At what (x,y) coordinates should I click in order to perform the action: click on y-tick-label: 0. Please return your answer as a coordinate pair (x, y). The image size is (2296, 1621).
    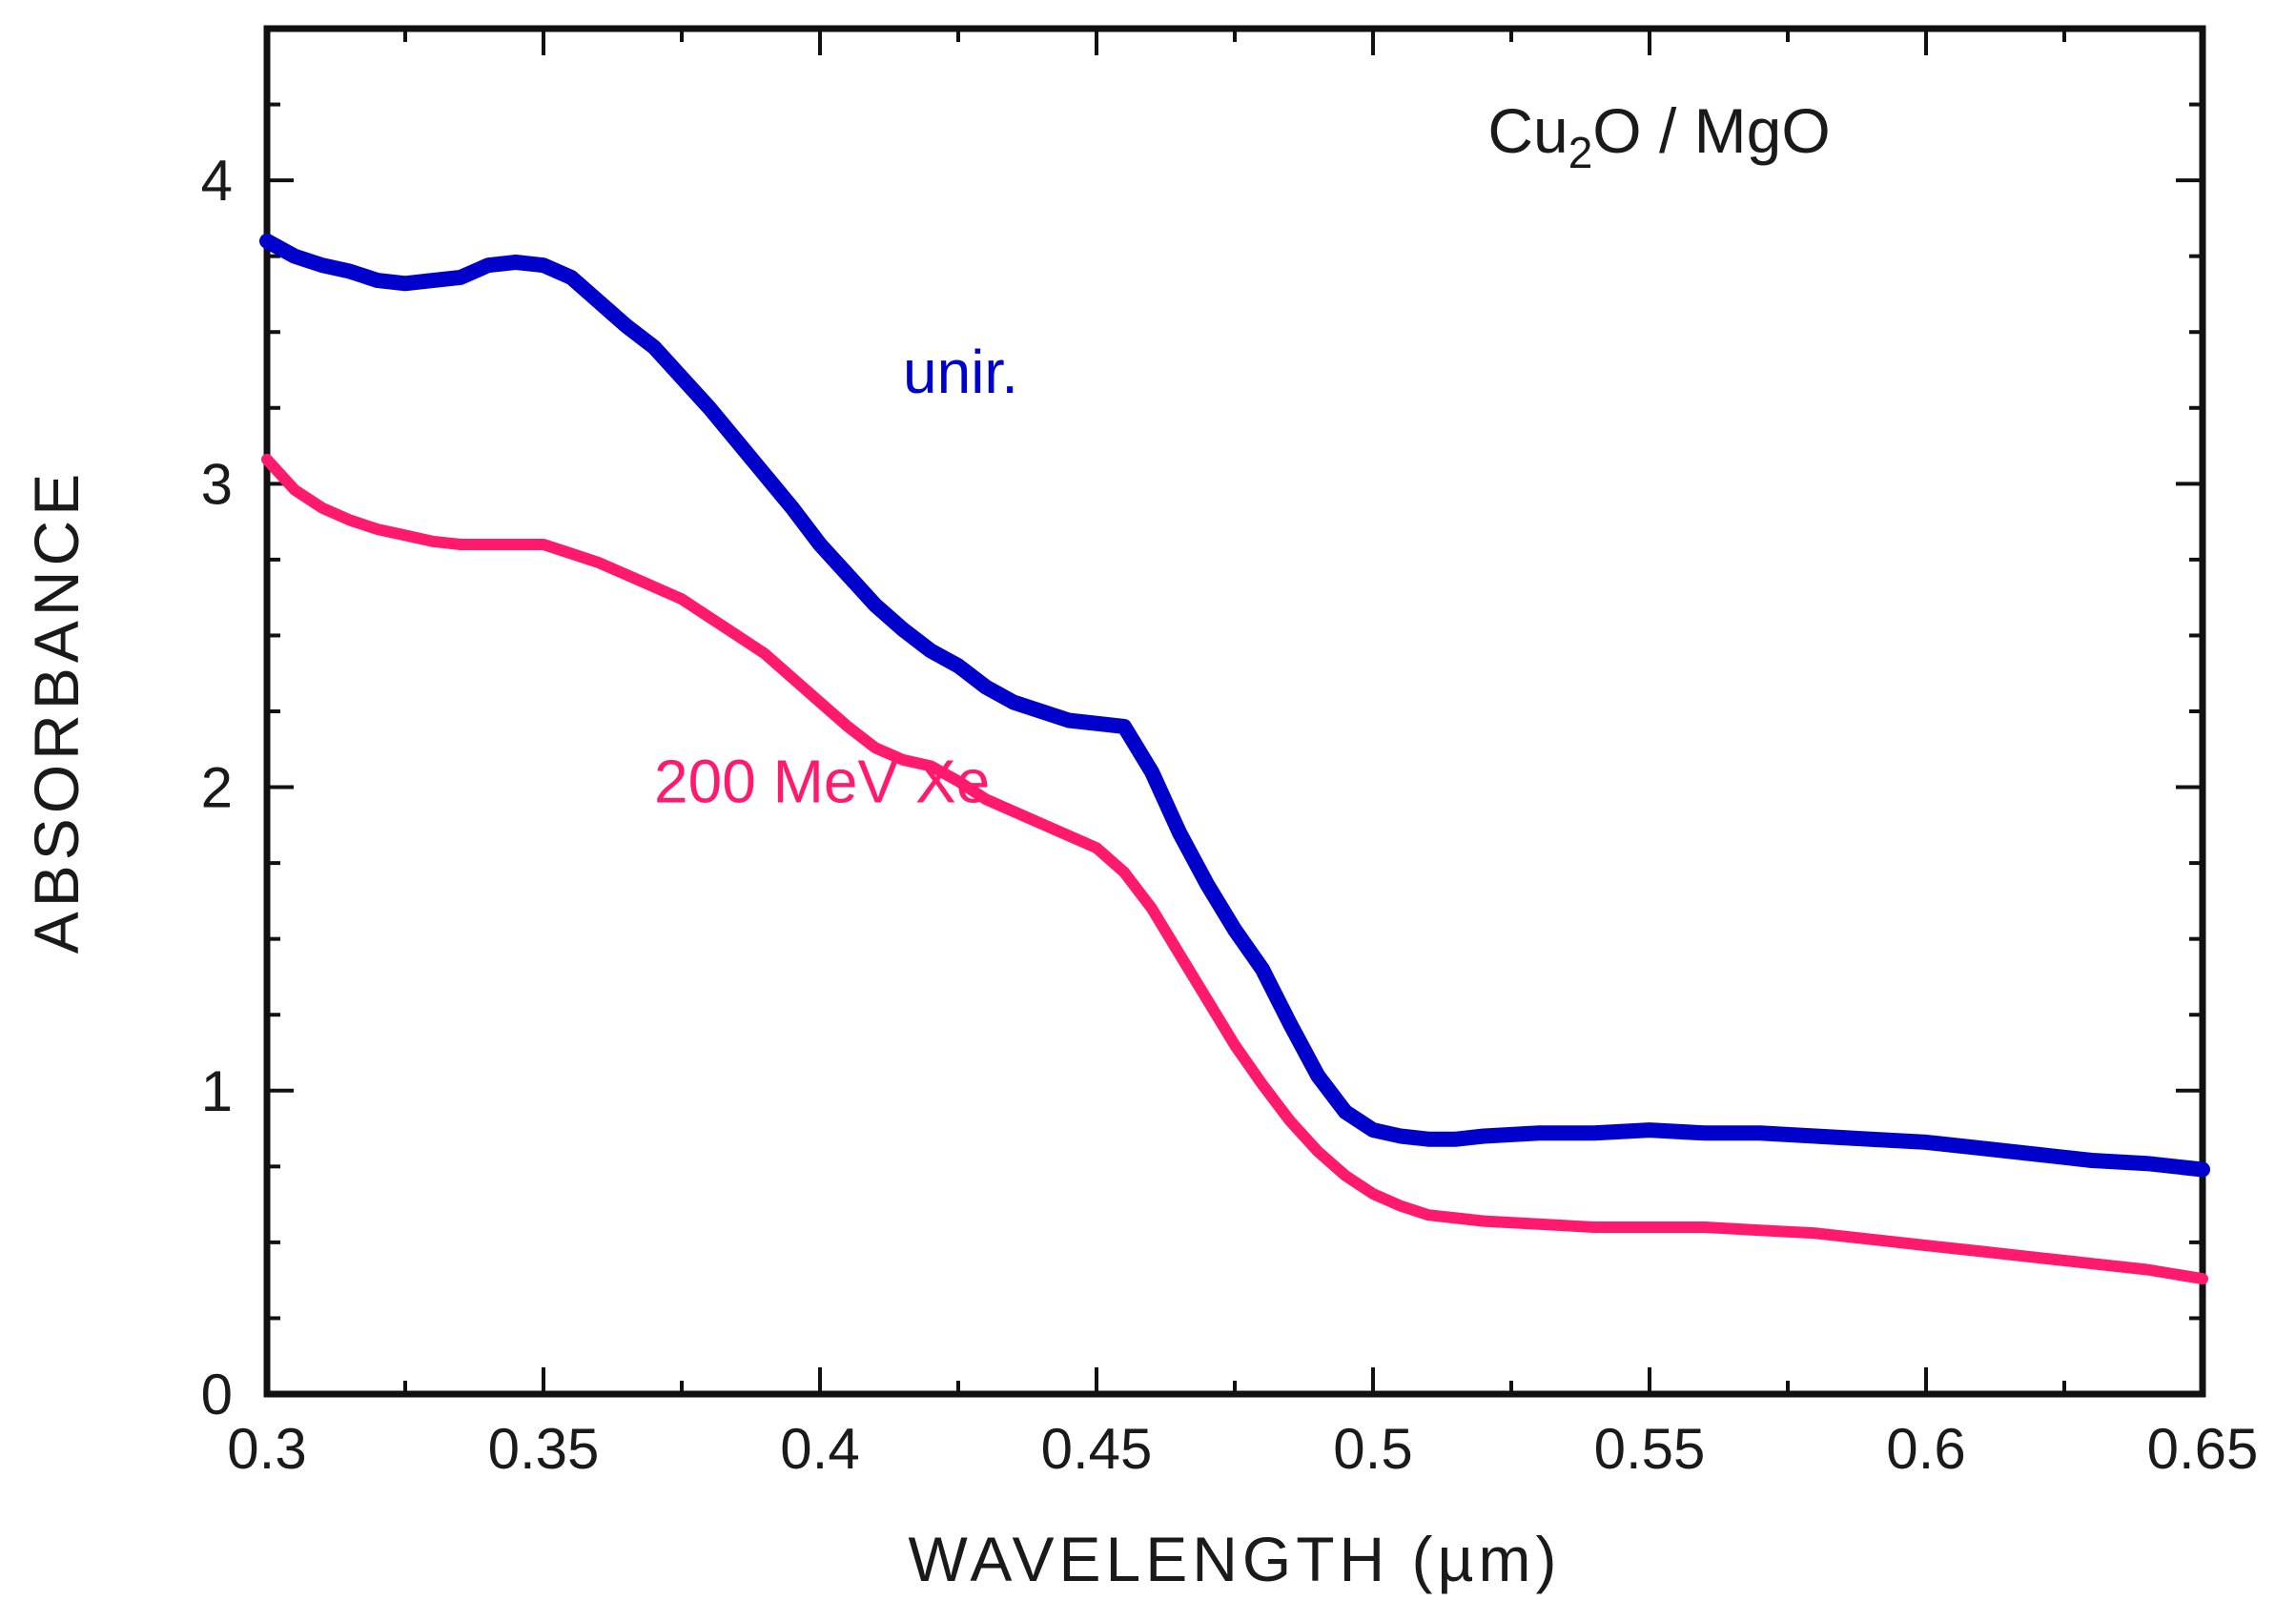
    Looking at the image, I should click on (217, 1394).